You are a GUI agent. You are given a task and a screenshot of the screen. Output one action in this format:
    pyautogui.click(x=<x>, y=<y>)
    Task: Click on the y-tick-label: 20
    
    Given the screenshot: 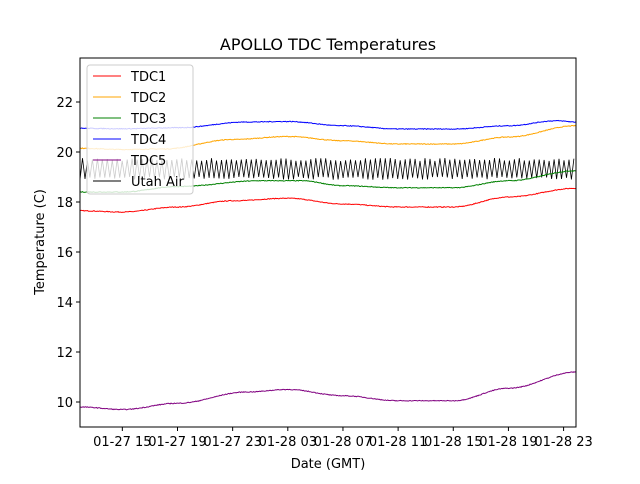 What is the action you would take?
    pyautogui.click(x=64, y=153)
    